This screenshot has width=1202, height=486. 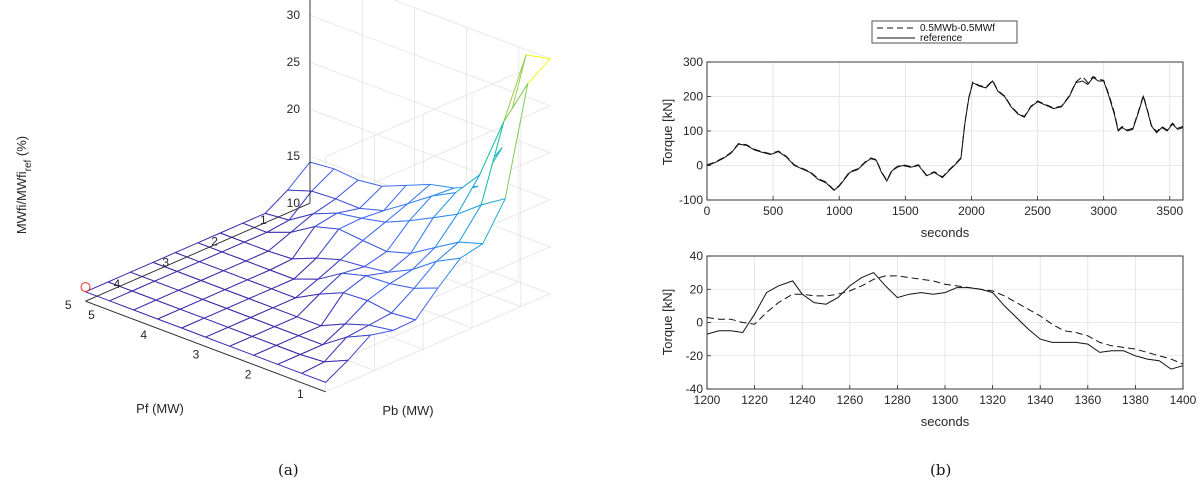 I want to click on tick-label-y: -40, so click(x=695, y=389).